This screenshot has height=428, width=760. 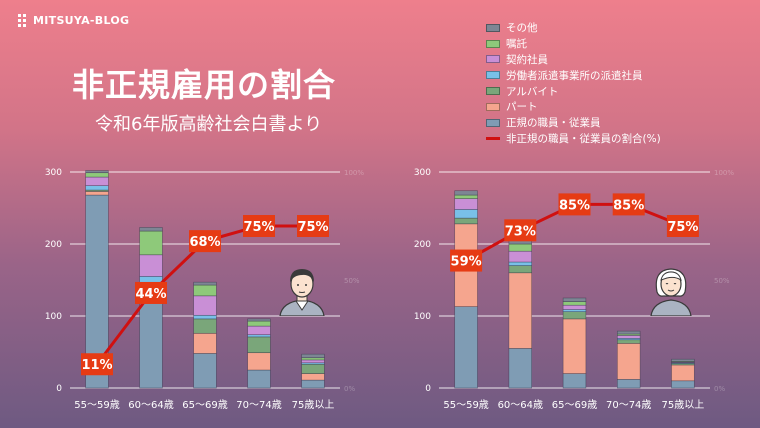 What do you see at coordinates (22, 20) in the screenshot?
I see `logo-grid-icon` at bounding box center [22, 20].